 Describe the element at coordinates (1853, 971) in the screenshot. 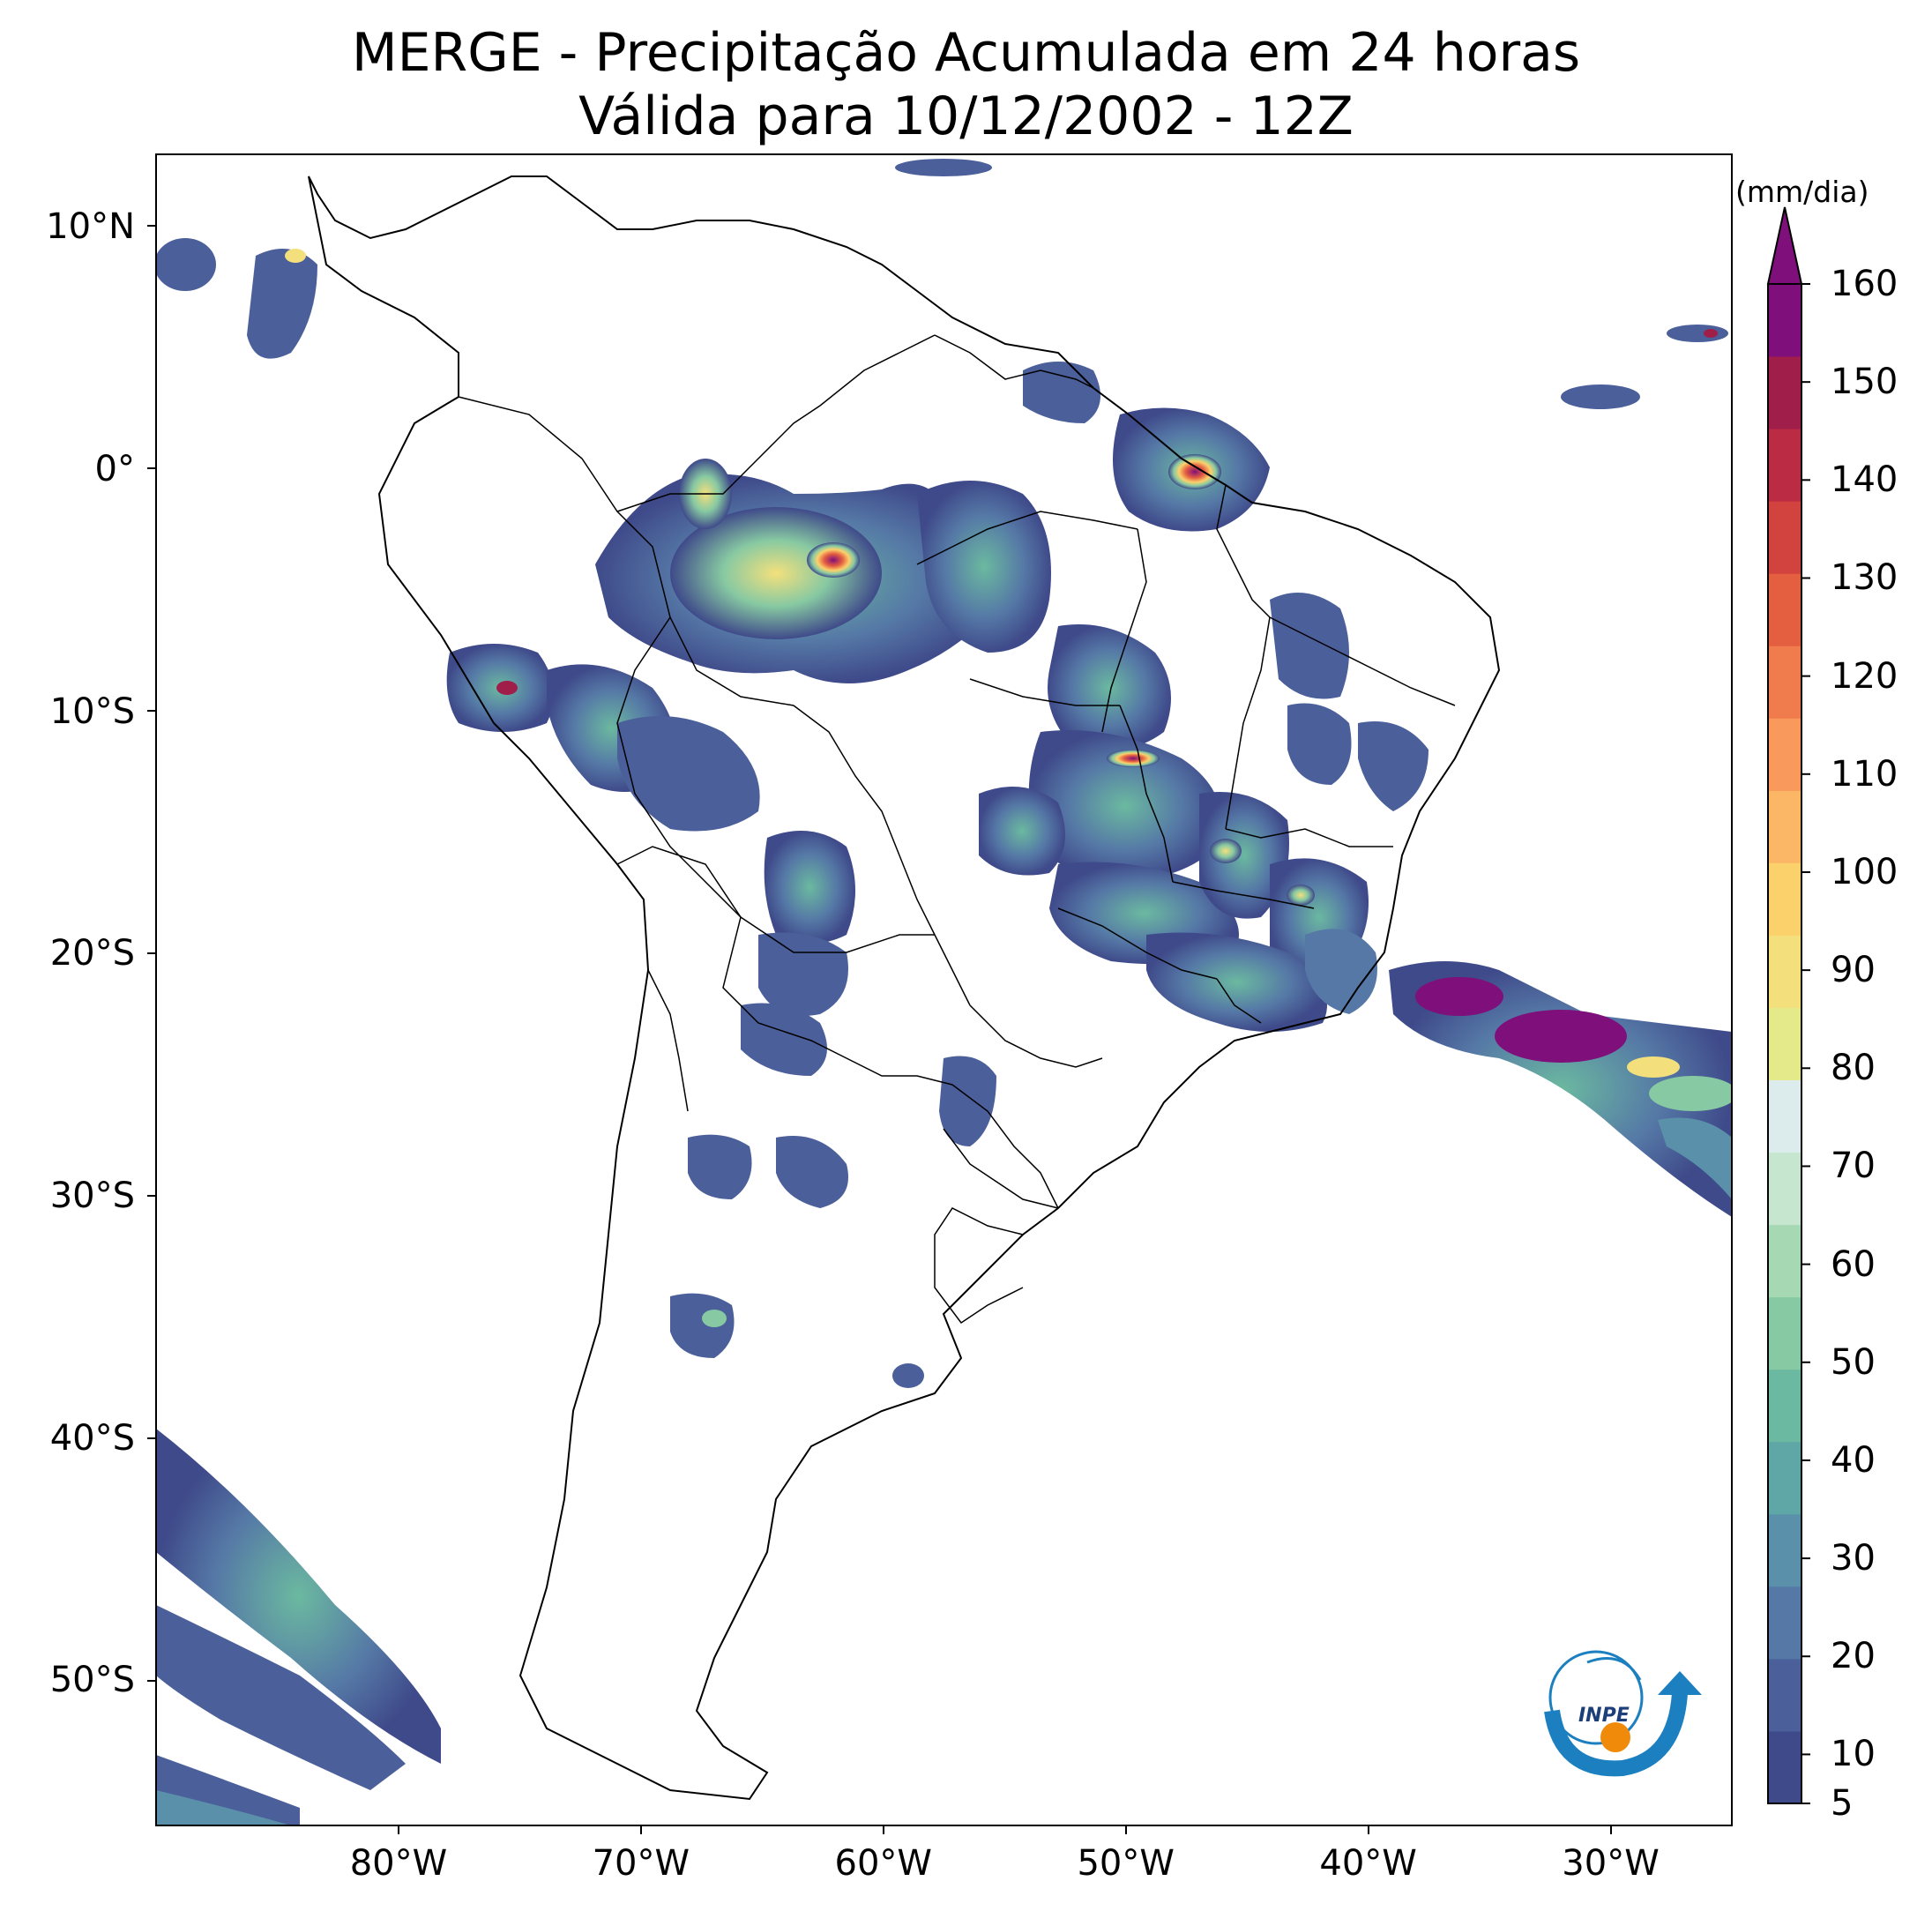

I see `colorbar-tick-label: 90` at that location.